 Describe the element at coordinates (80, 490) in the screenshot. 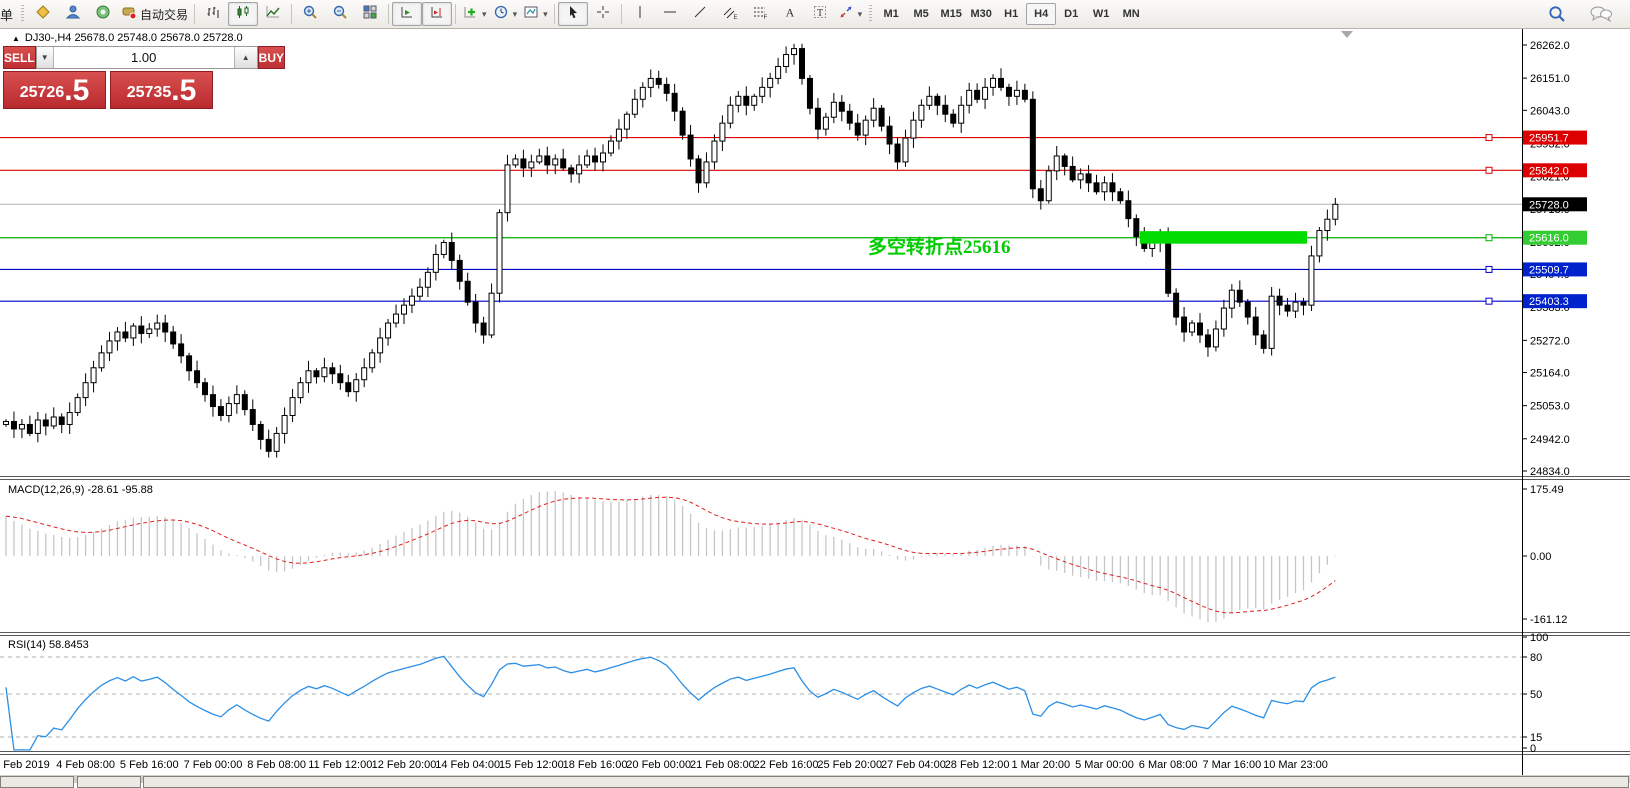

I see `svg-text: MACD(12,26,9) -28.61 -95.88` at that location.